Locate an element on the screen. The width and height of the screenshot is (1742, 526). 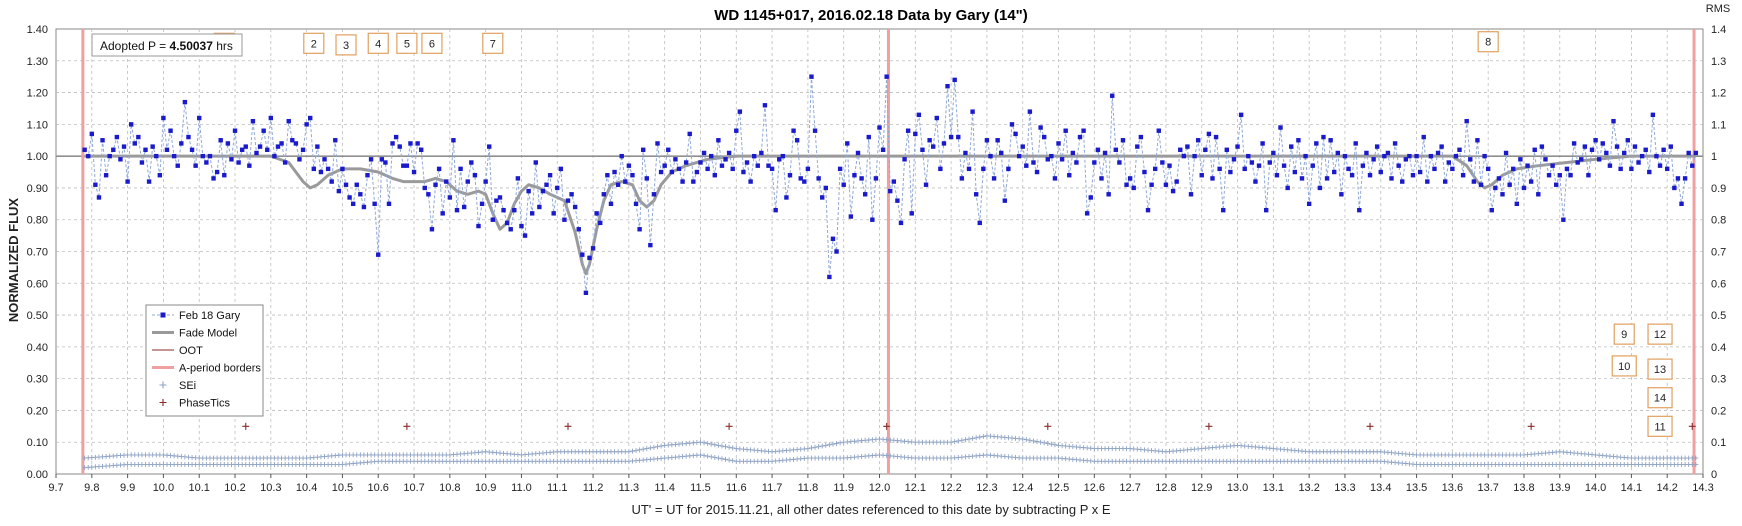
event-label: 13 is located at coordinates (1660, 369).